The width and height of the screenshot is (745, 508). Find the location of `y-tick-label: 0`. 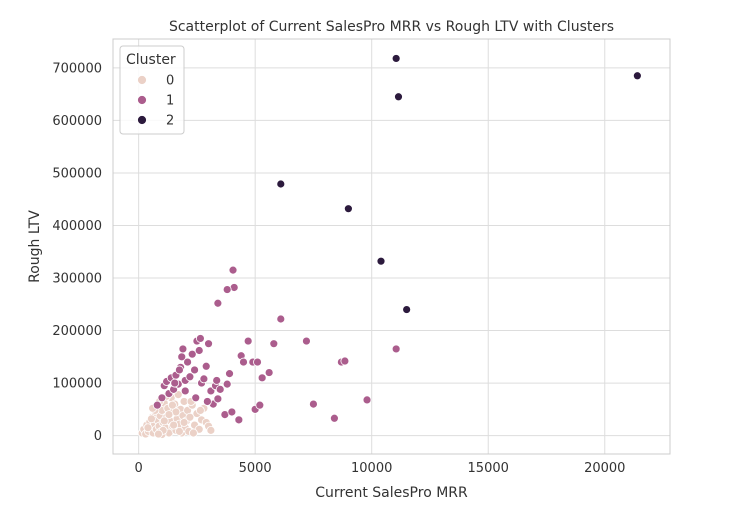

y-tick-label: 0 is located at coordinates (98, 436).